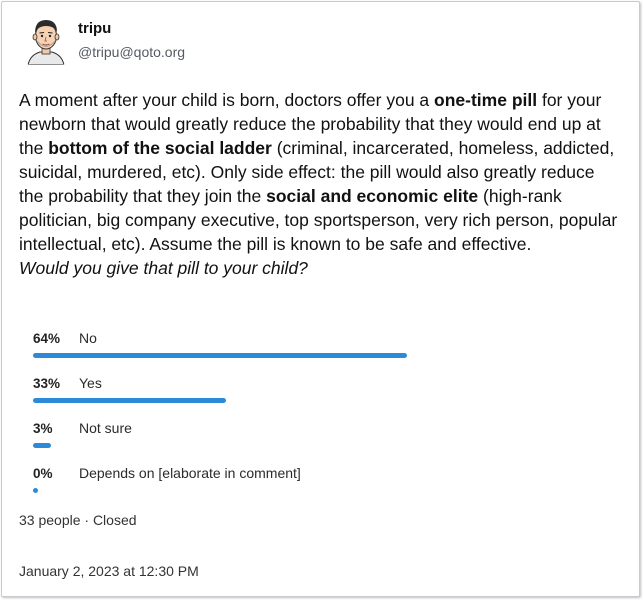 This screenshot has width=643, height=600. I want to click on post-emphasis: social and economic elite, so click(372, 196).